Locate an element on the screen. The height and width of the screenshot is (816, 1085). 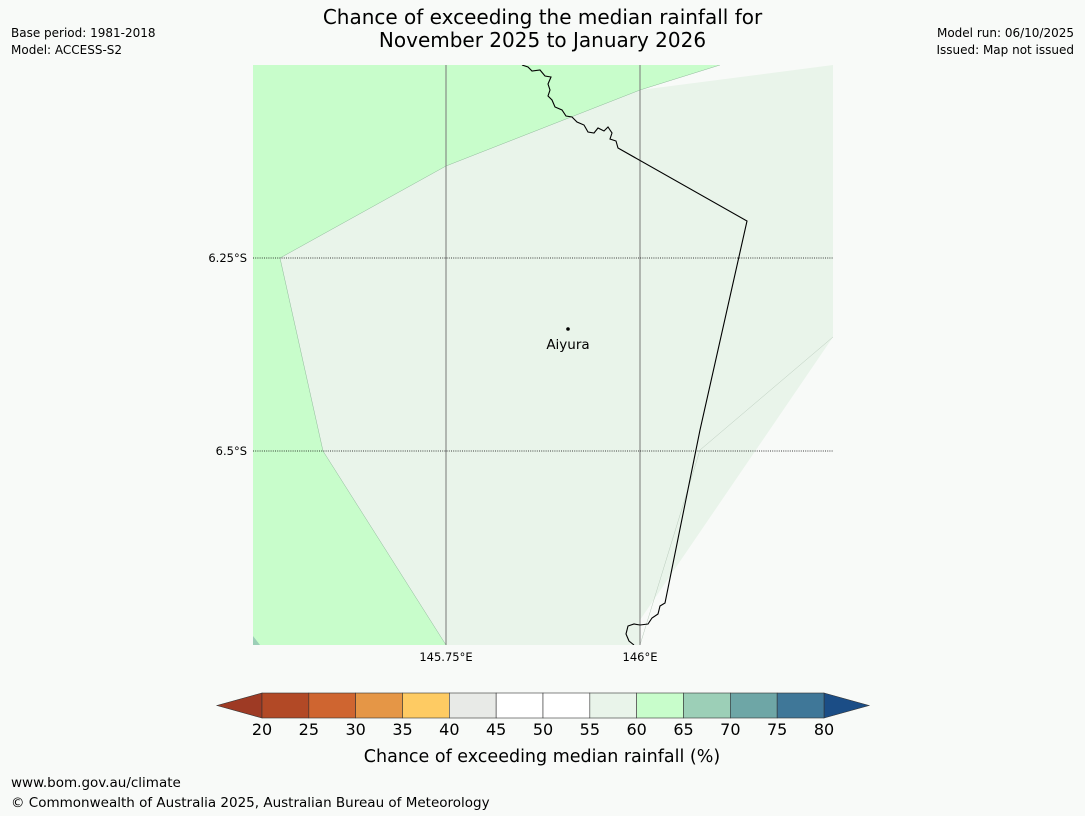
colorbar-low-extend is located at coordinates (239, 705).